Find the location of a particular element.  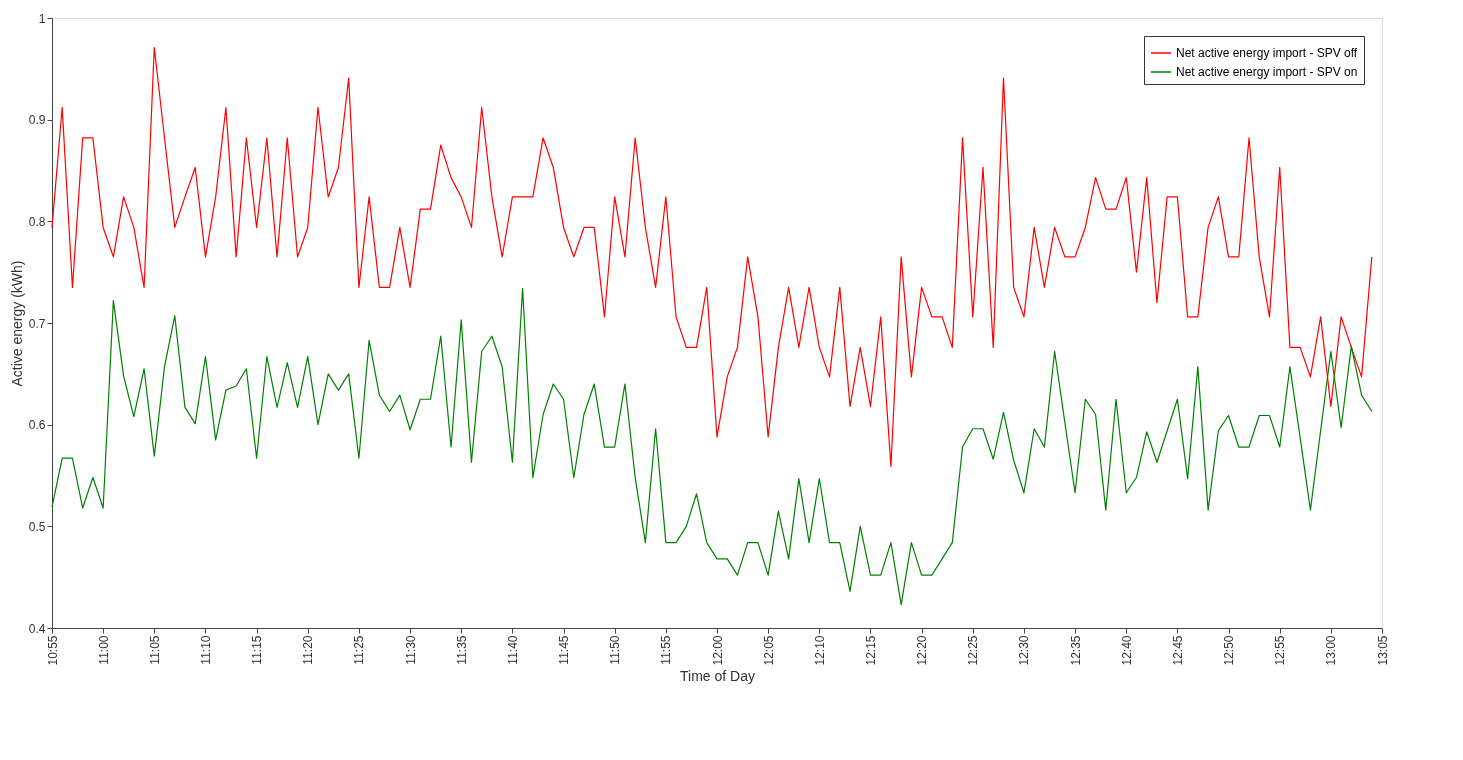

x-tick-label: 11:40 is located at coordinates (512, 650).